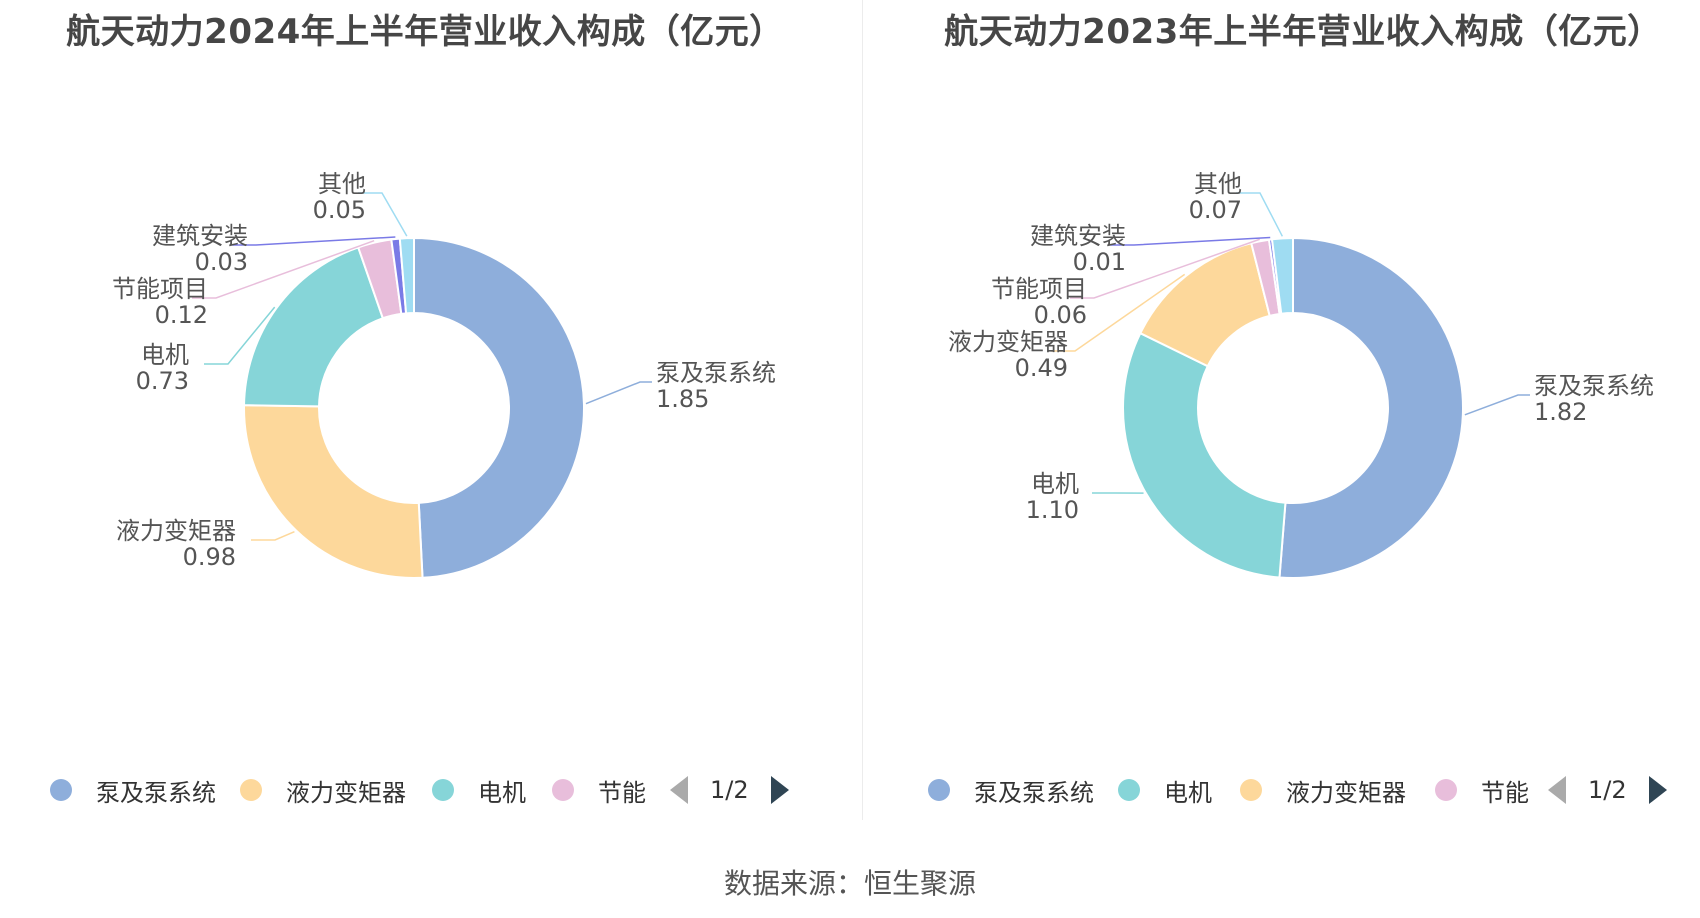 Image resolution: width=1700 pixels, height=918 pixels. Describe the element at coordinates (1060, 315) in the screenshot. I see `slice-value-label: 0.06` at that location.